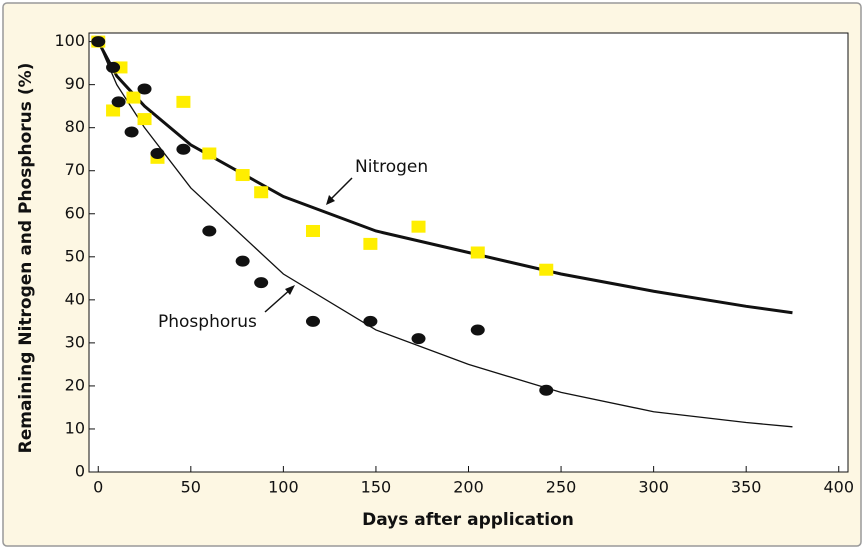 Image resolution: width=864 pixels, height=549 pixels. What do you see at coordinates (75, 126) in the screenshot?
I see `y-tick-label: 80` at bounding box center [75, 126].